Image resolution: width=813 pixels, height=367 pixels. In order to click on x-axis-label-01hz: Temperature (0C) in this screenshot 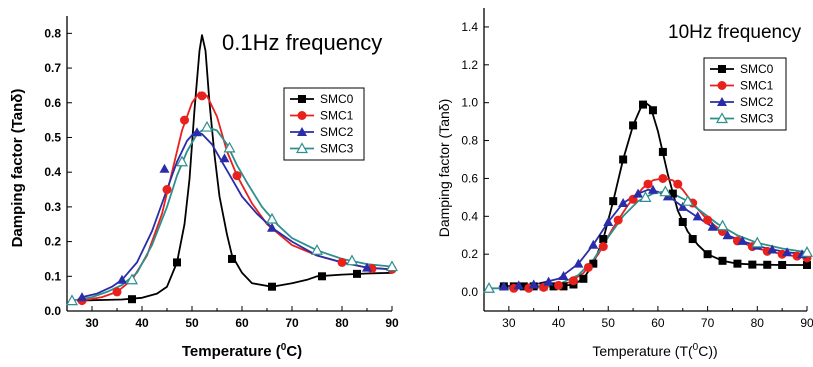, I will do `click(242, 351)`.